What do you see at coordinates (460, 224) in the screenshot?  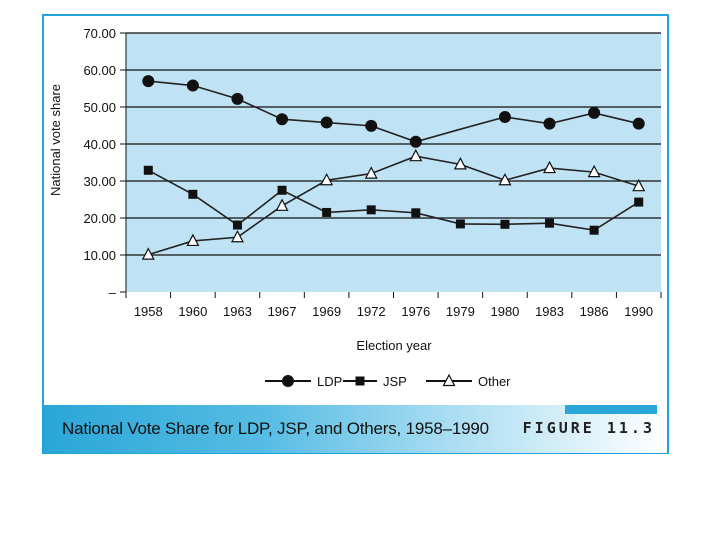 I see `point-jsp-1979` at bounding box center [460, 224].